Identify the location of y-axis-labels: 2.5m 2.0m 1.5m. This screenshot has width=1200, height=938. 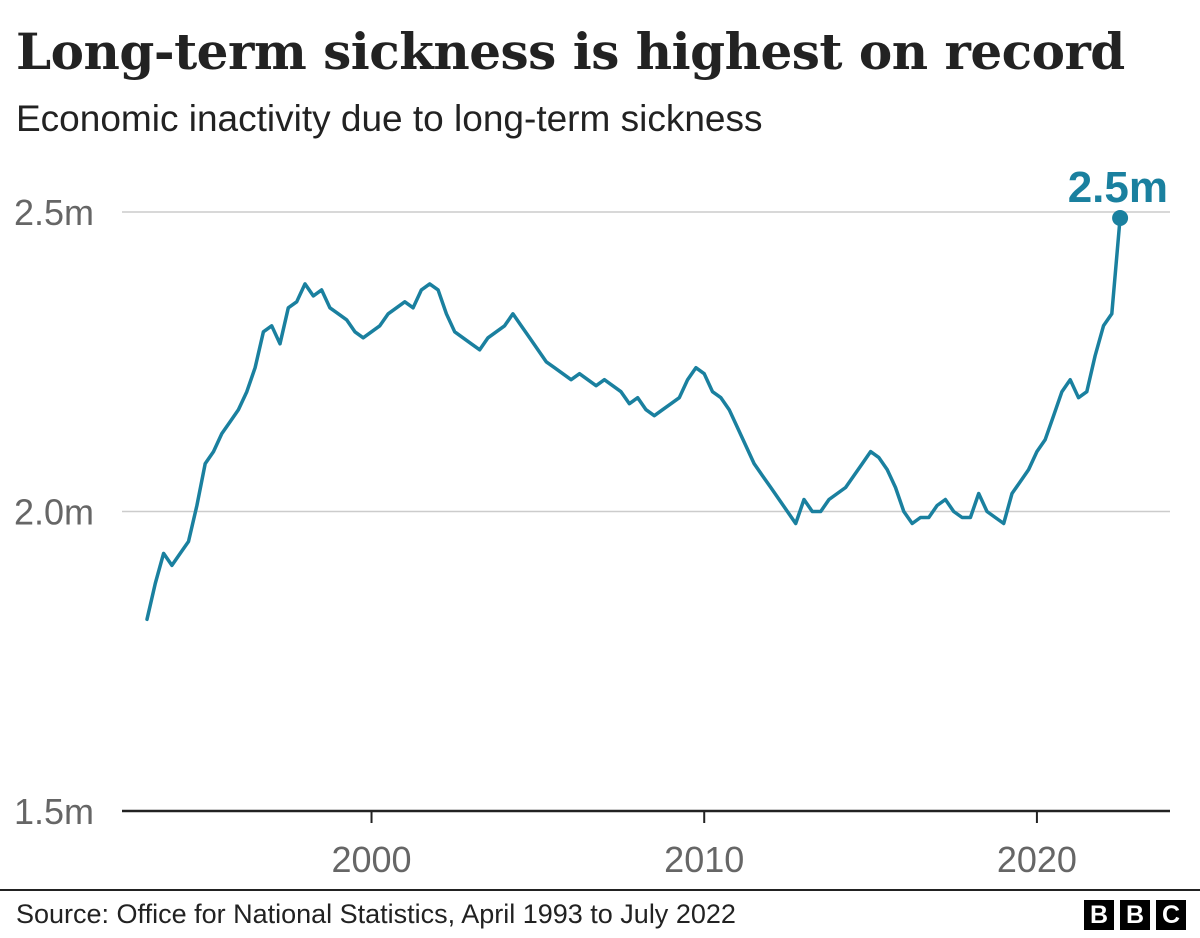
(54, 512).